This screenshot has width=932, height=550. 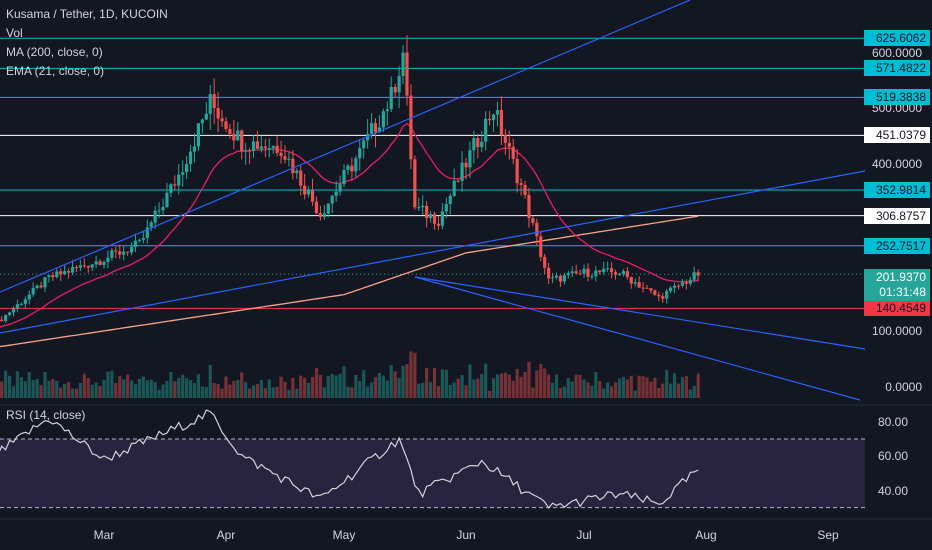 I want to click on level-price-tag: 451.0379, so click(x=897, y=135).